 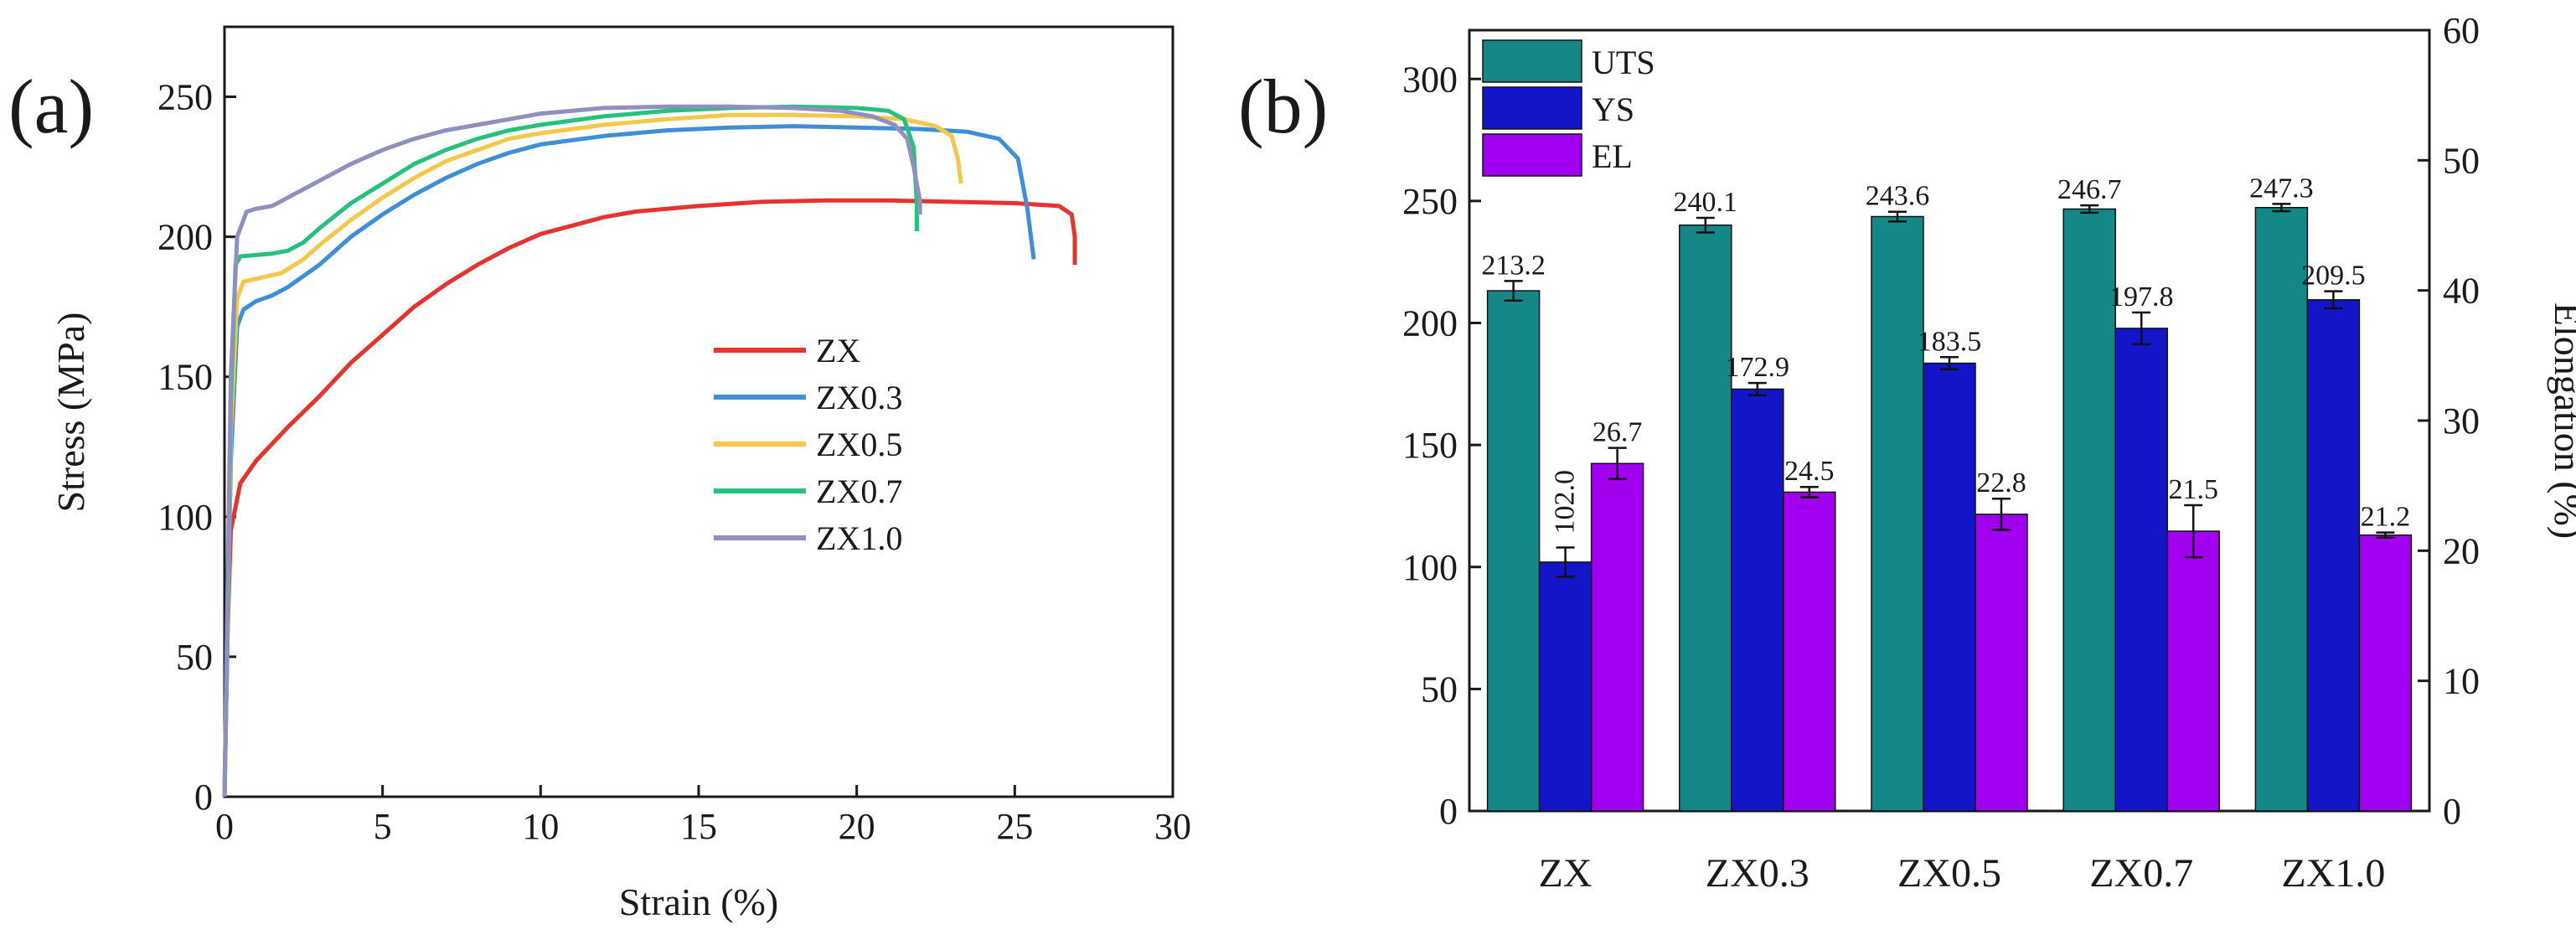 I want to click on y-tick-label: 300, so click(x=1430, y=79).